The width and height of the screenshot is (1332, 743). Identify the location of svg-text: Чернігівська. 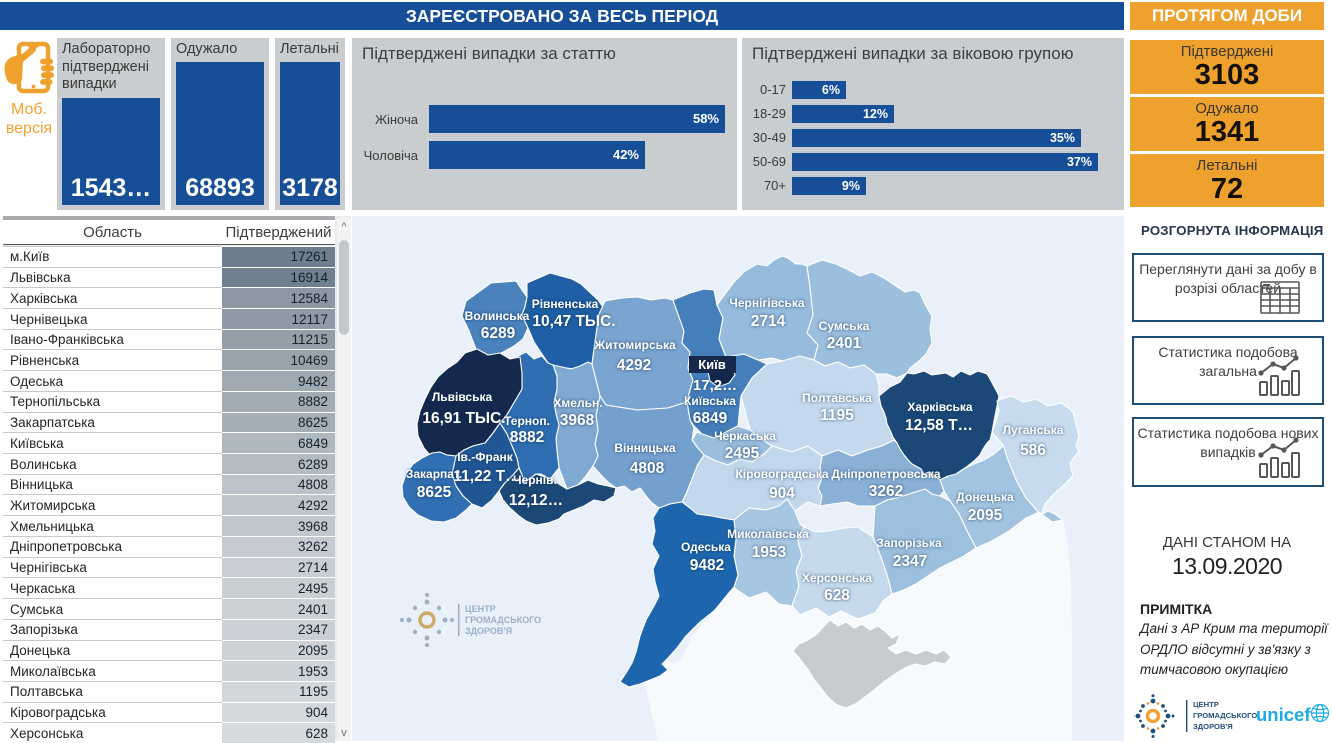
(766, 303).